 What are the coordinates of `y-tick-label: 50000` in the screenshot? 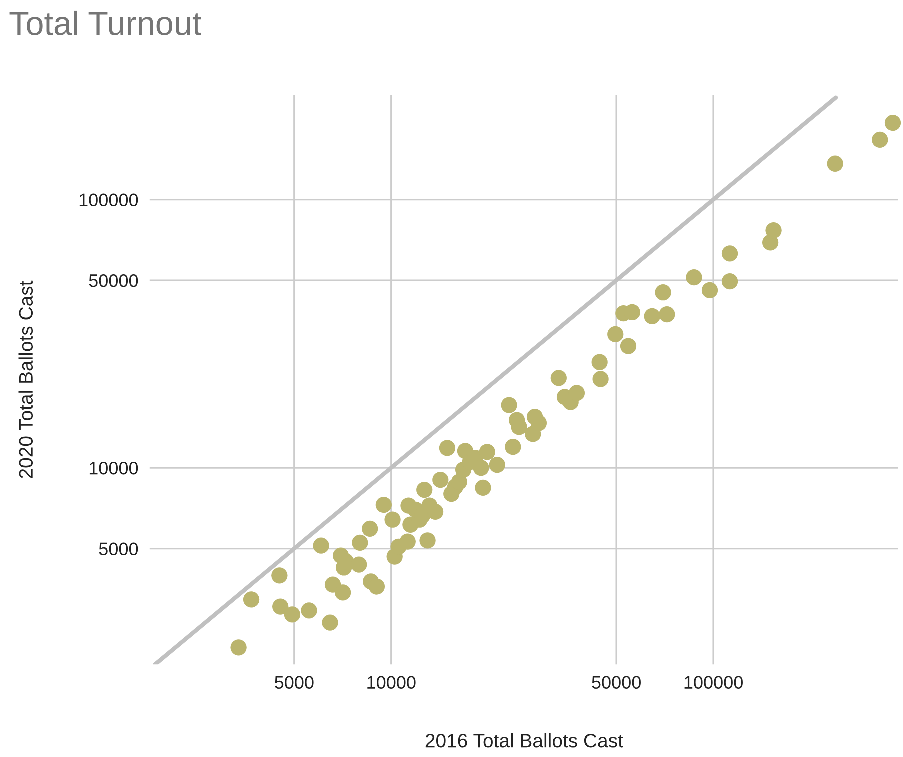 It's located at (113, 281).